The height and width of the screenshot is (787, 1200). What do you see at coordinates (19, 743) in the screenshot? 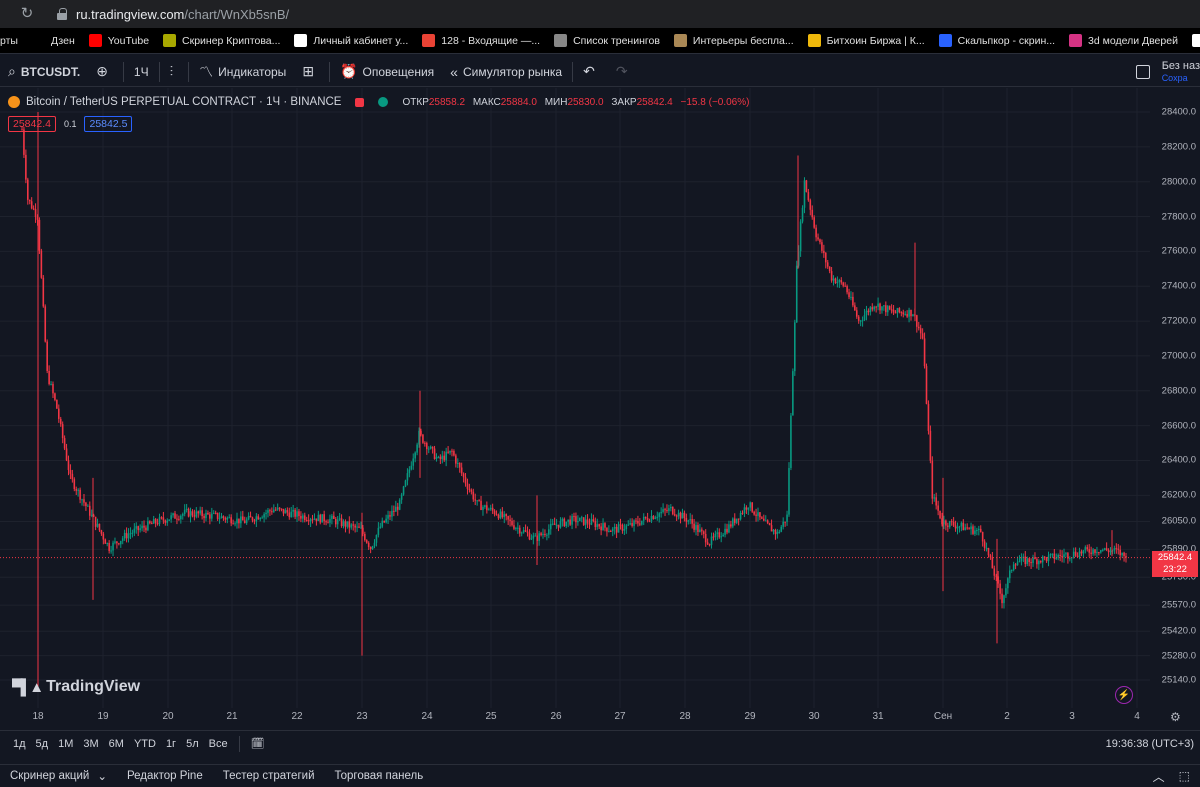
I see `range-button: 1д` at bounding box center [19, 743].